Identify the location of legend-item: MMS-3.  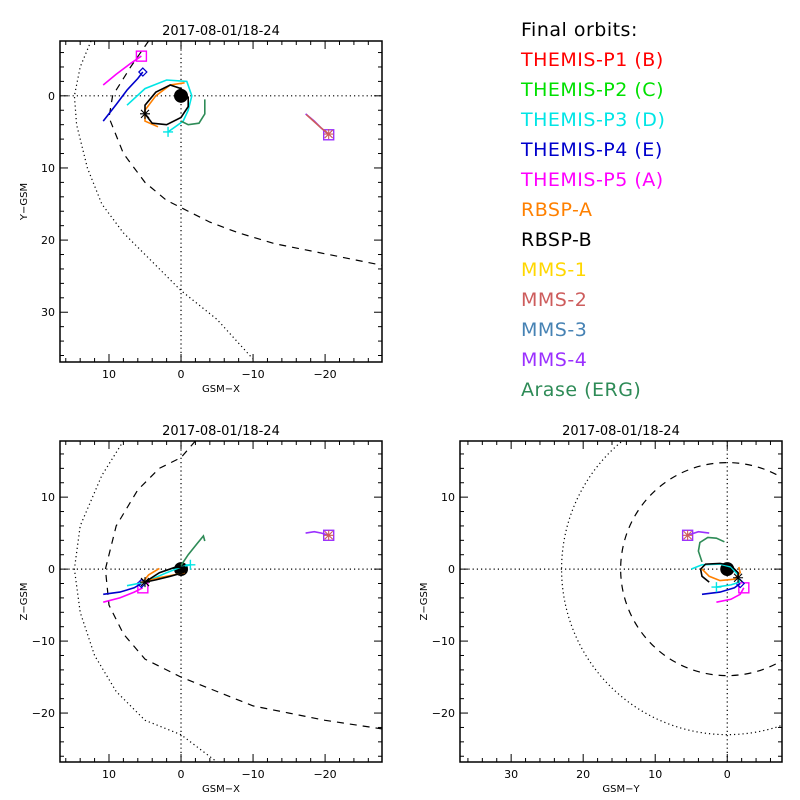
(554, 330).